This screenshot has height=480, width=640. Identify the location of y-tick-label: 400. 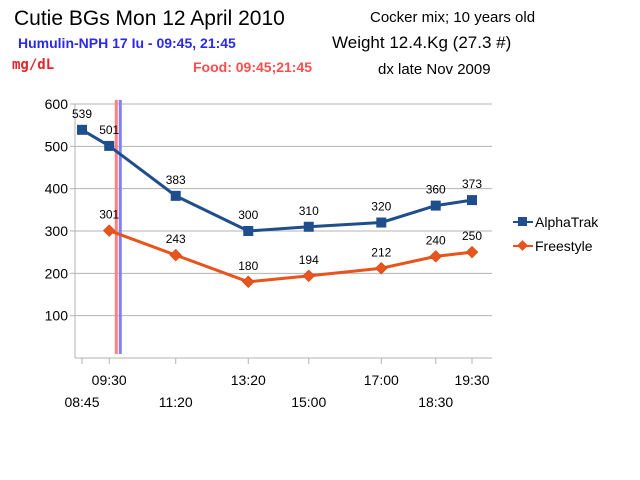
(57, 189).